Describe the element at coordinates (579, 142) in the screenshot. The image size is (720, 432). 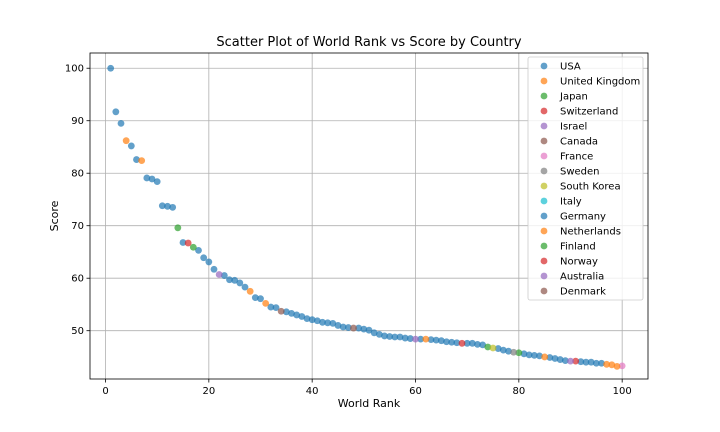
I see `legend-entry: Canada` at that location.